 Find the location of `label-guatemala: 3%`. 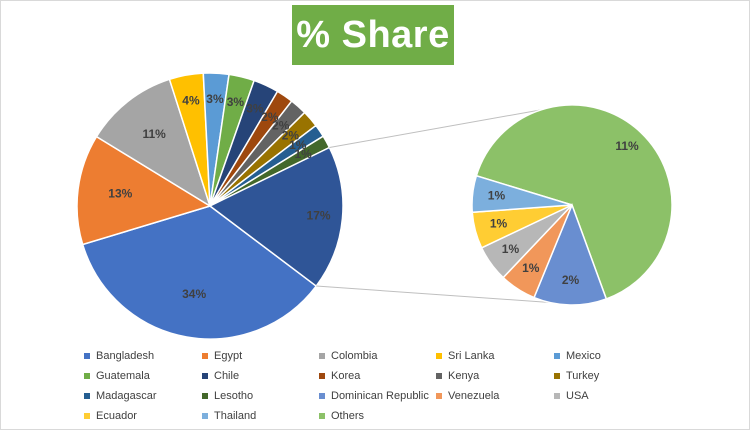

label-guatemala: 3% is located at coordinates (236, 102).